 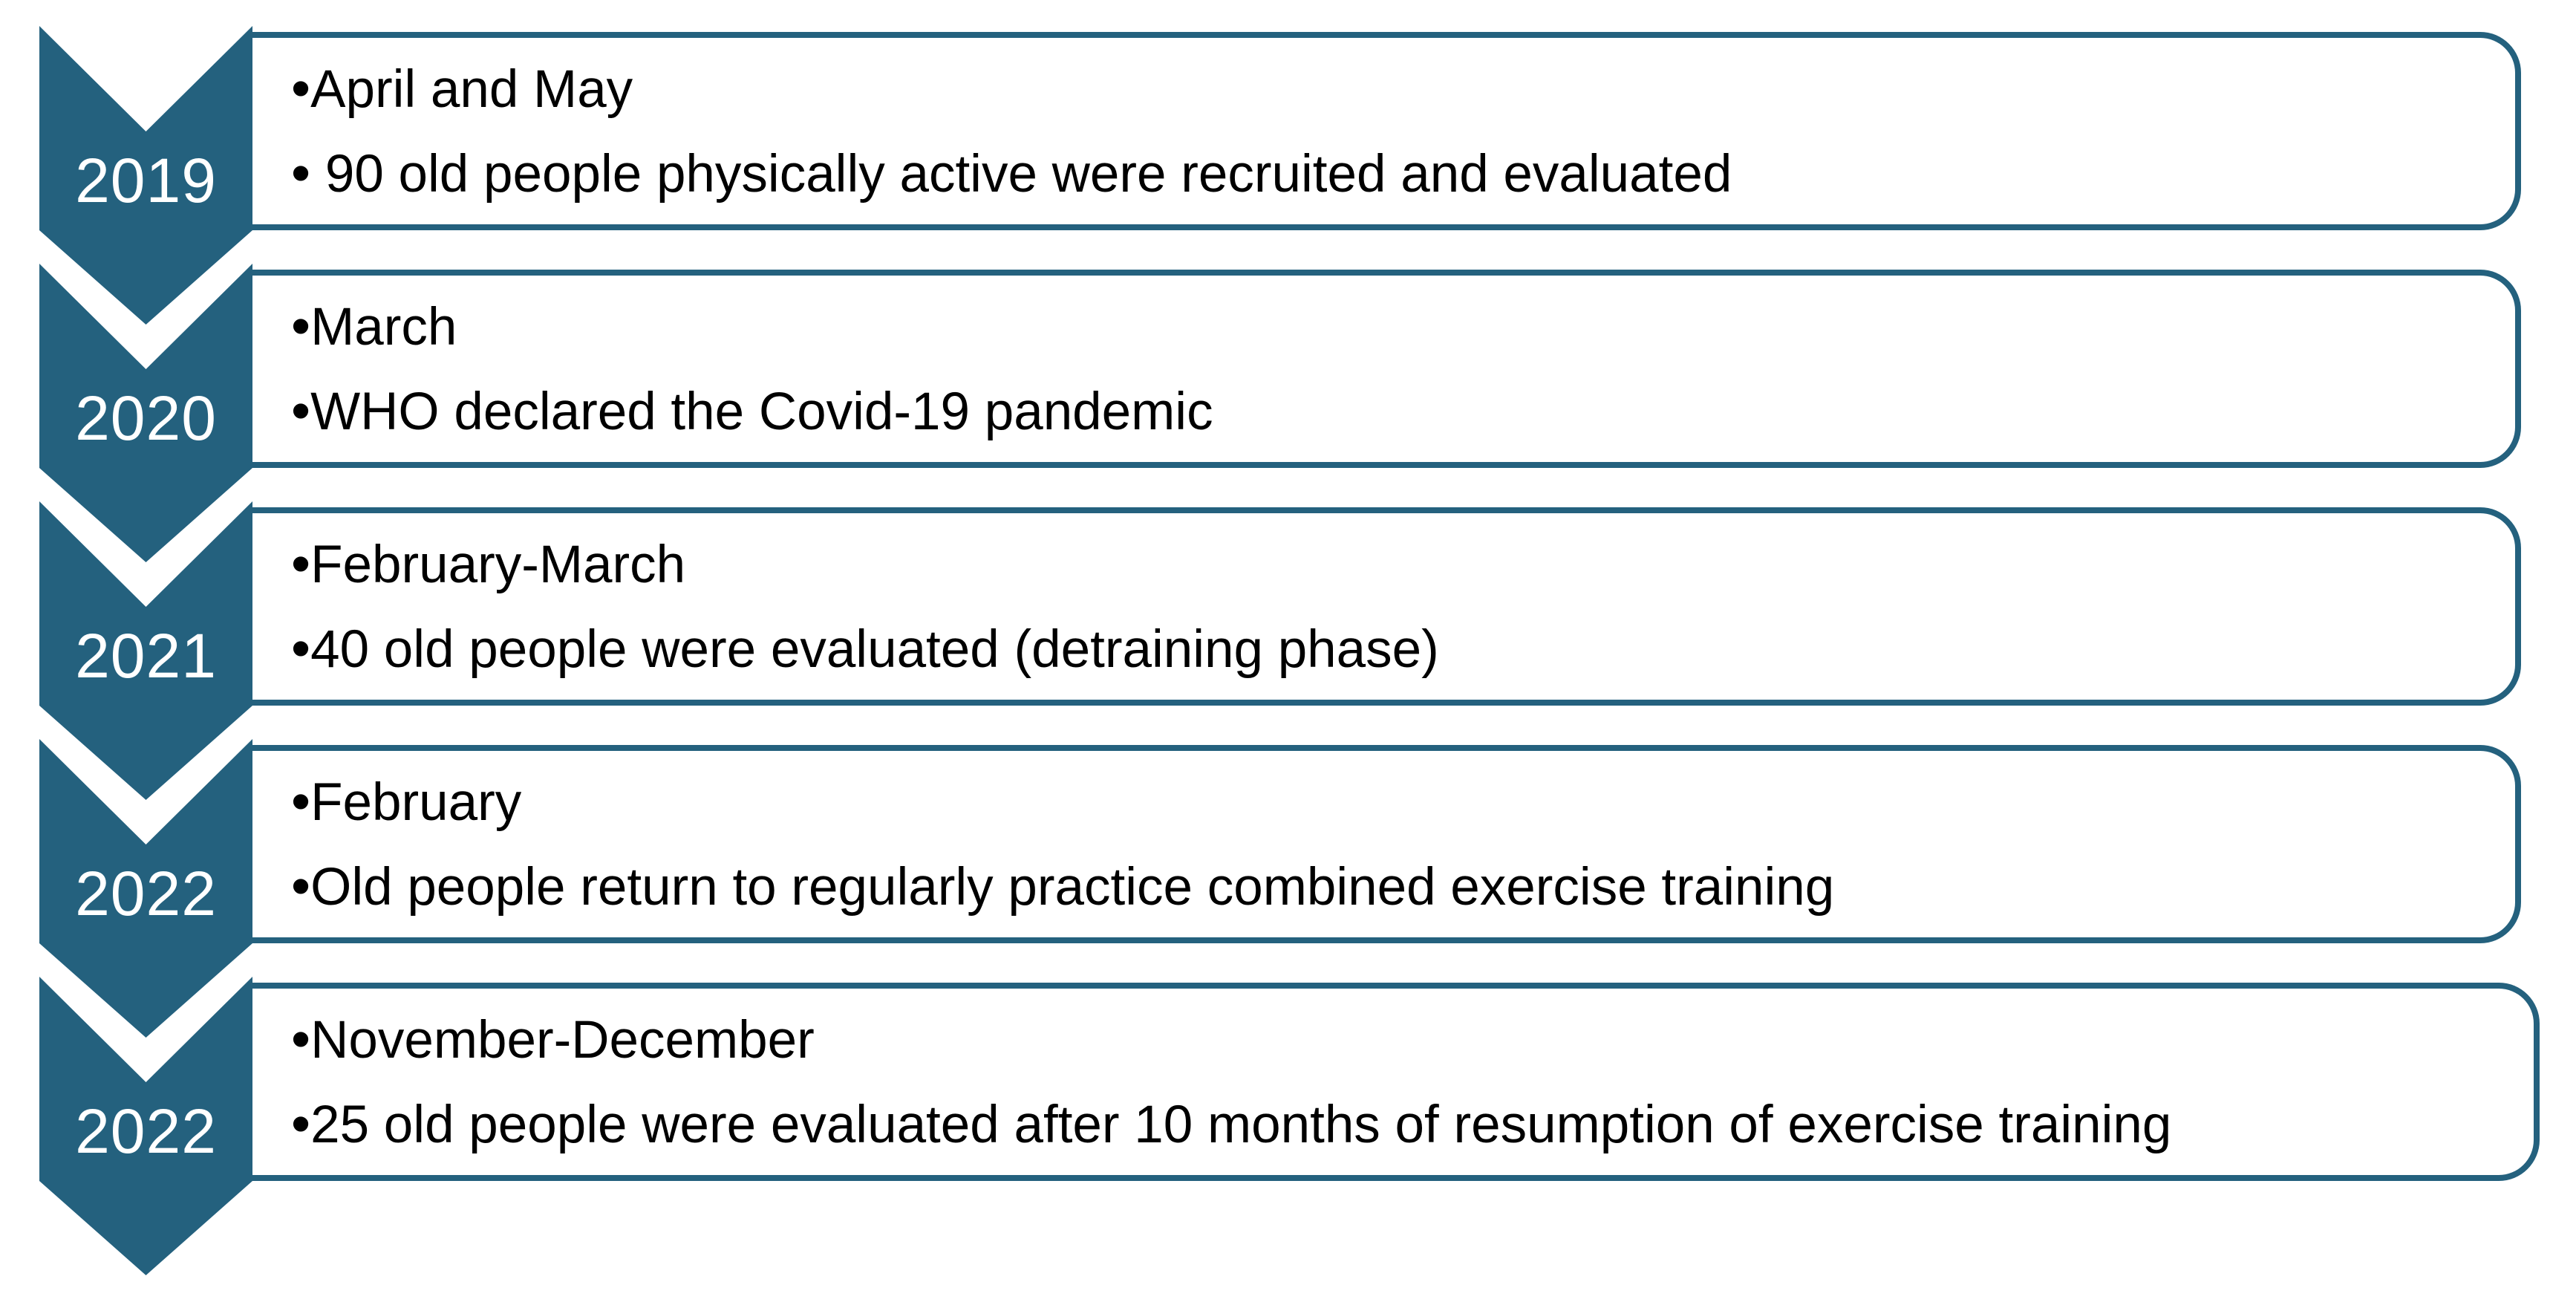 I want to click on year-label: 2020, so click(x=146, y=418).